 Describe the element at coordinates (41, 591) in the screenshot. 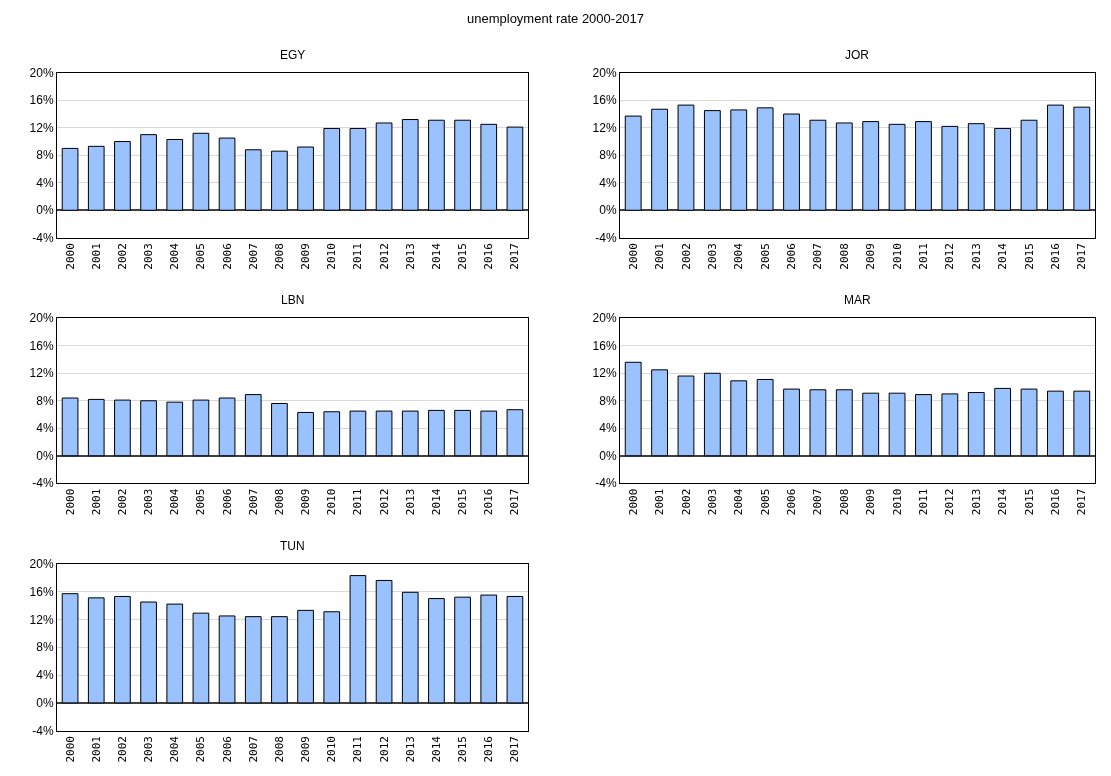

I see `y-tick-label: 16%` at that location.